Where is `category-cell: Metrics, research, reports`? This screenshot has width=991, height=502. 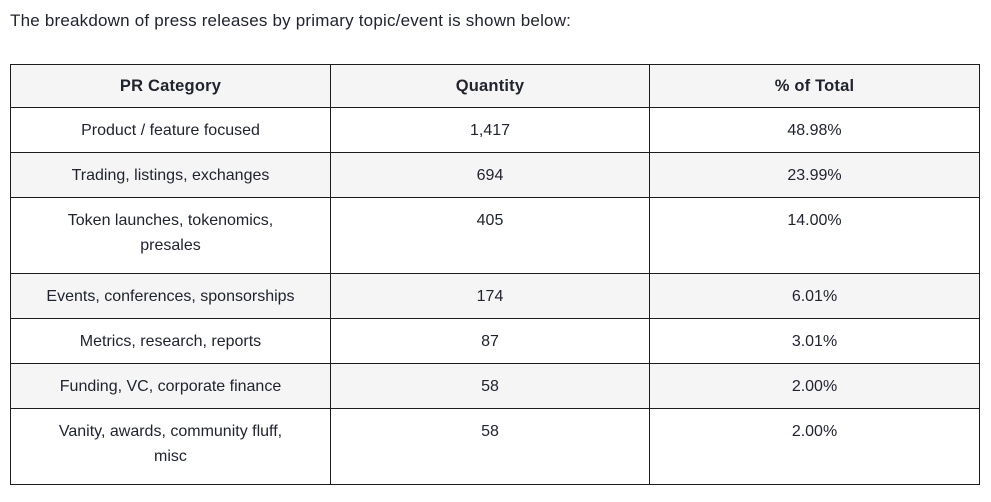
category-cell: Metrics, research, reports is located at coordinates (170, 341).